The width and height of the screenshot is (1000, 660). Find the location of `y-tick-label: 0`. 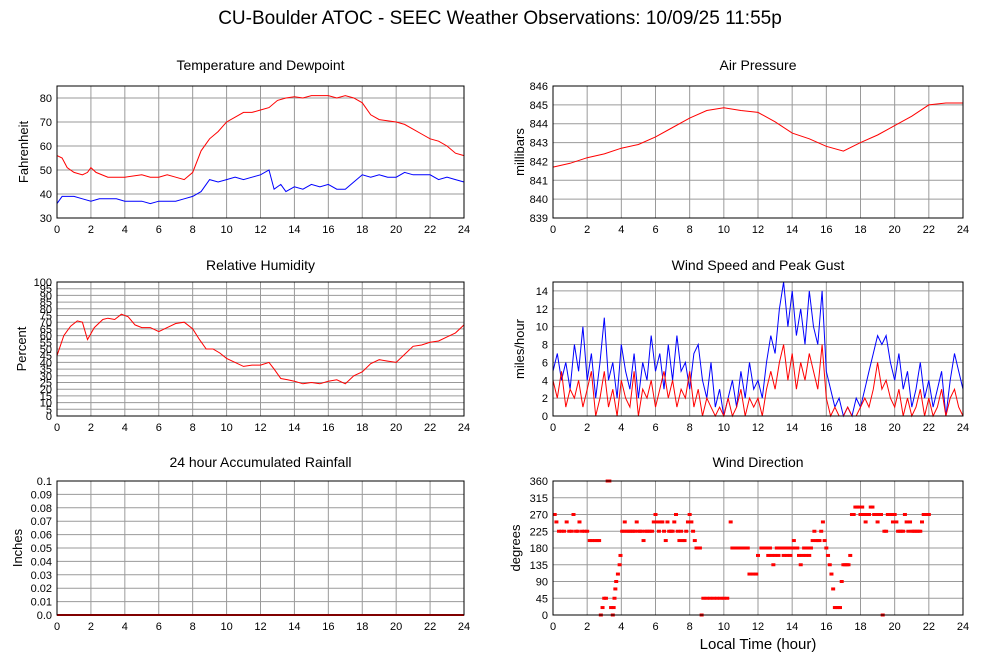

y-tick-label: 0 is located at coordinates (49, 417).